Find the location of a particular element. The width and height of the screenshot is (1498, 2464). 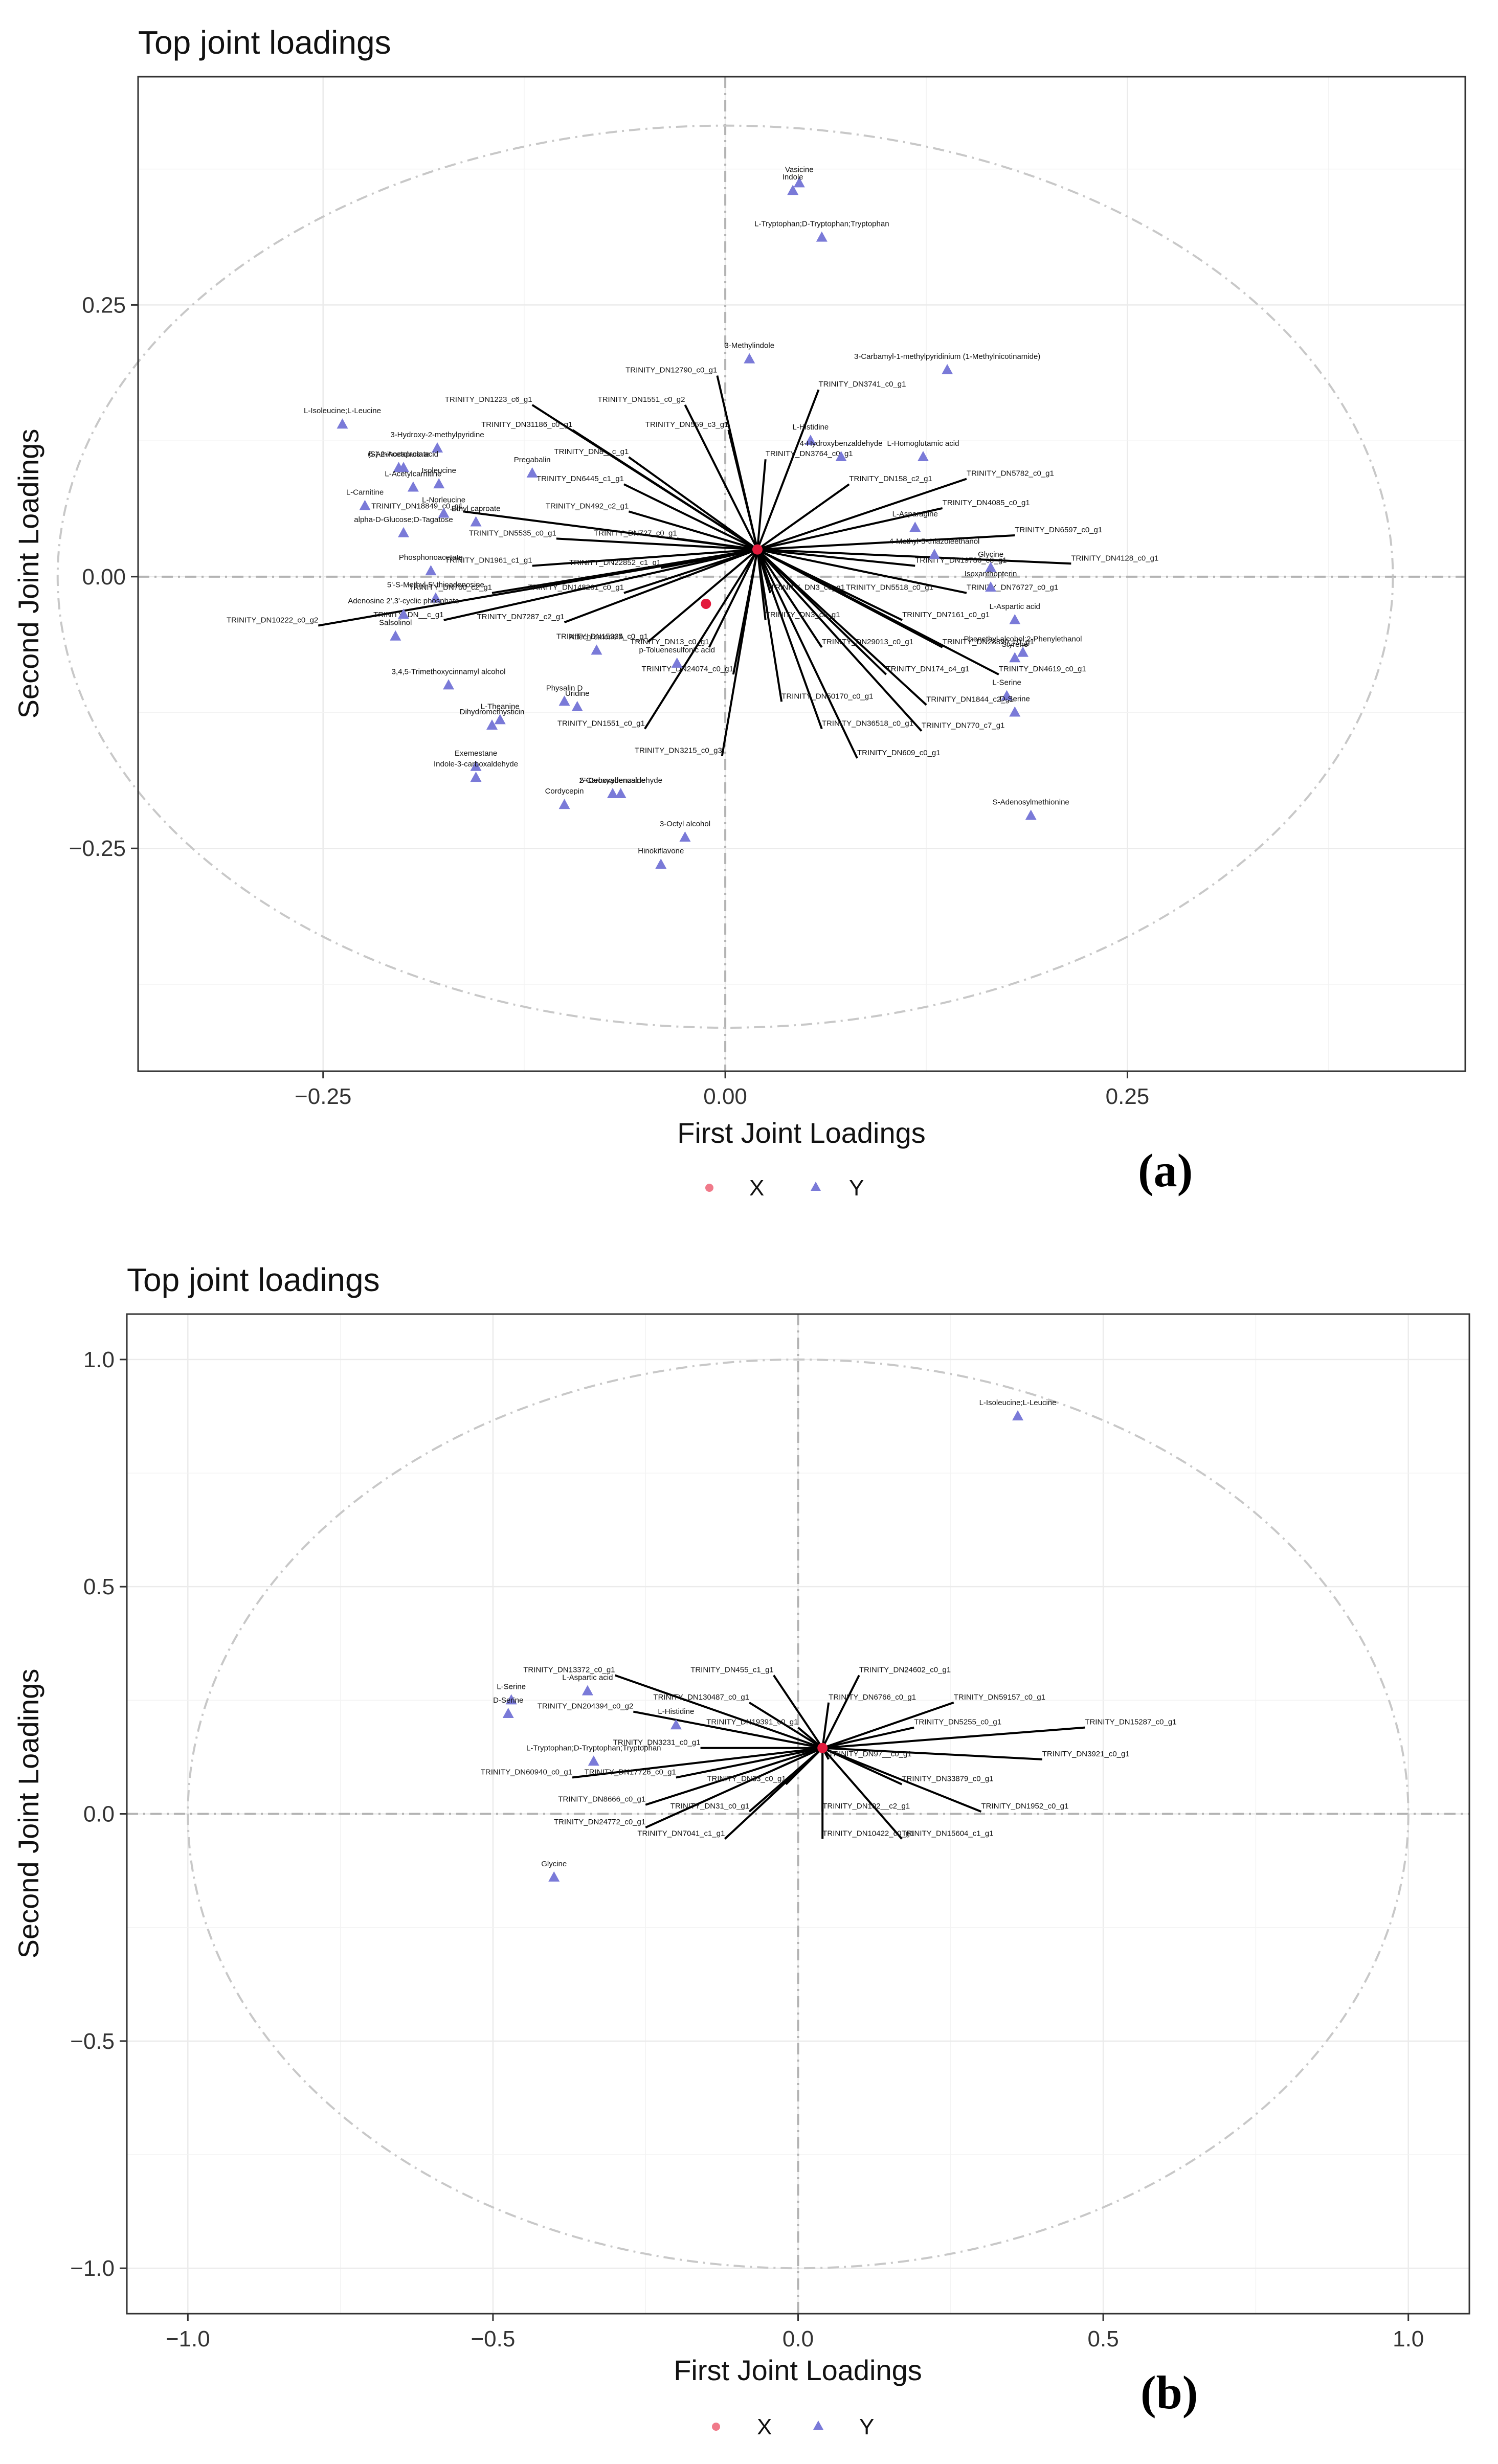

y-point-label: L-Tryptophan;D-Tryptophan;Tryptophan is located at coordinates (821, 225).